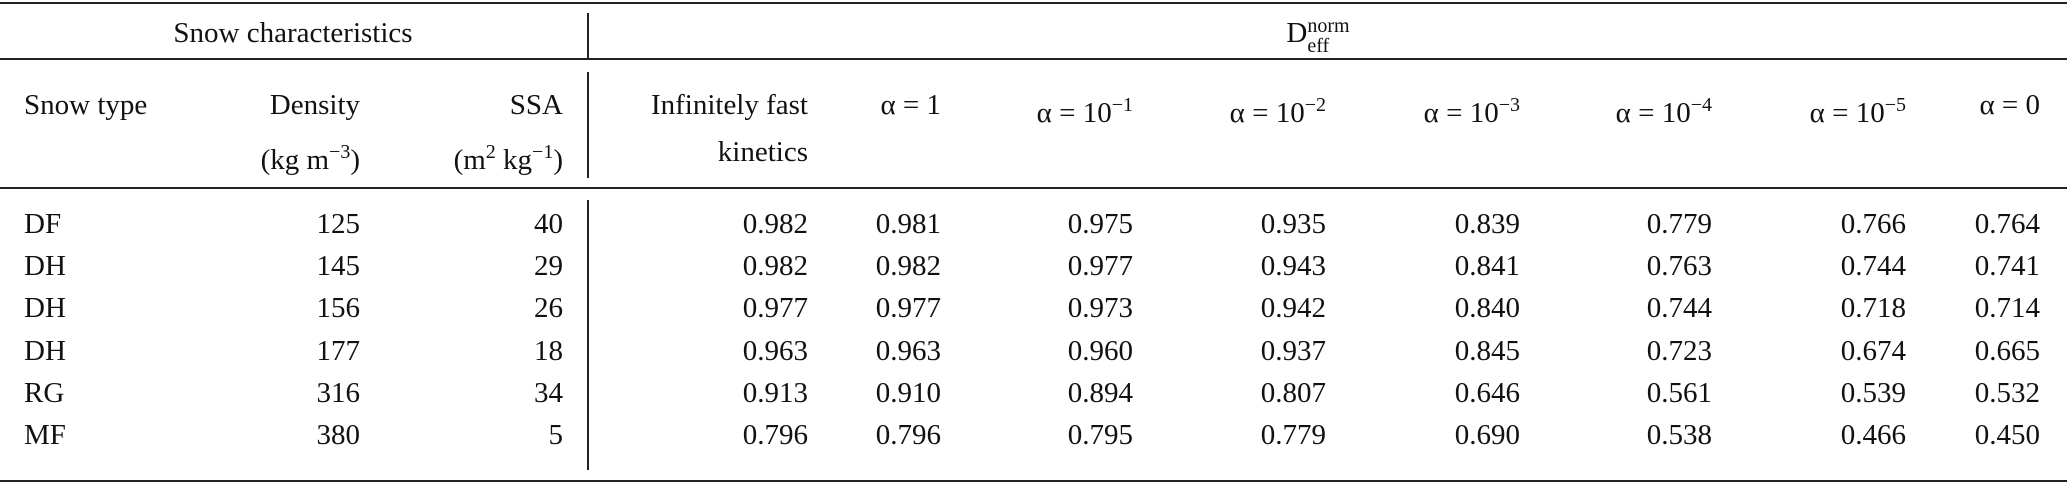 This screenshot has height=485, width=2067. I want to click on text: 0.807, so click(1293, 392).